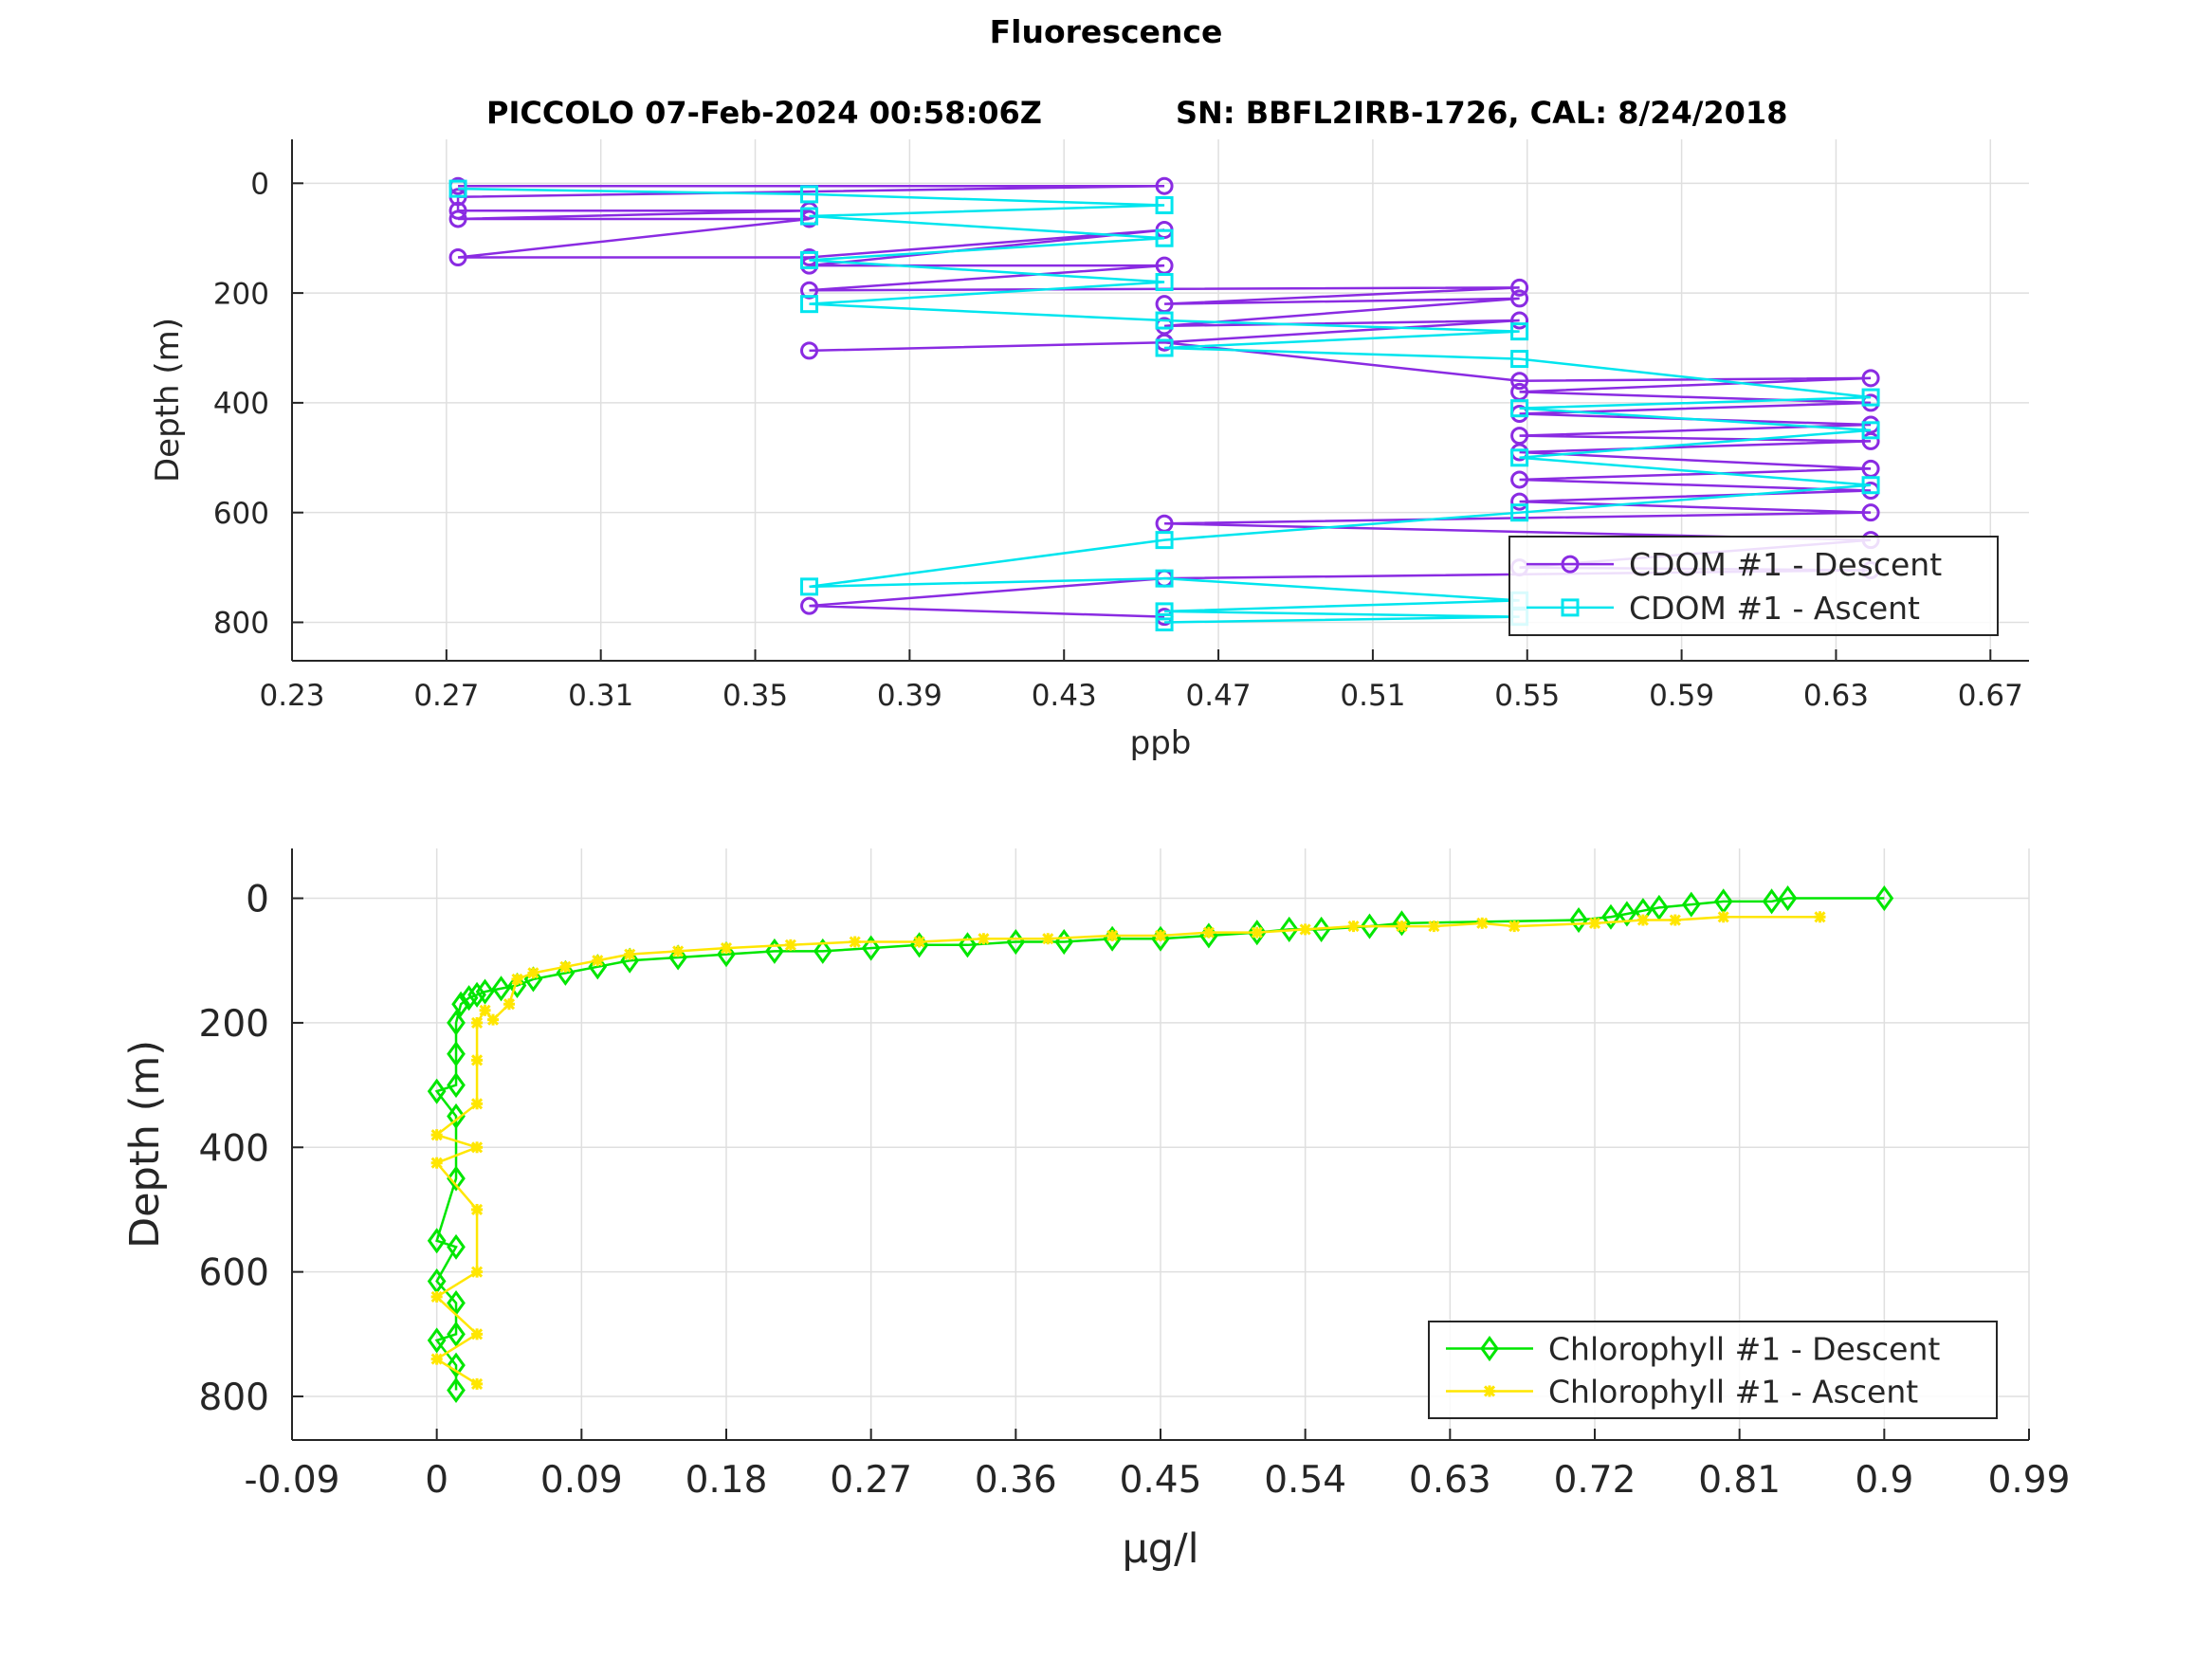  I want to click on cdom-x-tick-label: 0.59, so click(1681, 696).